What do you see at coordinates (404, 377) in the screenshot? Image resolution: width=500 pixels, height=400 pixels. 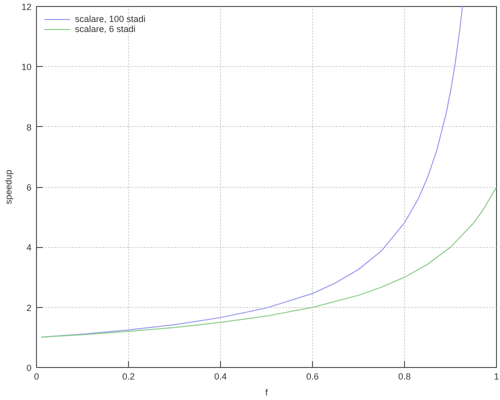 I see `x-tick-label: 0.8` at bounding box center [404, 377].